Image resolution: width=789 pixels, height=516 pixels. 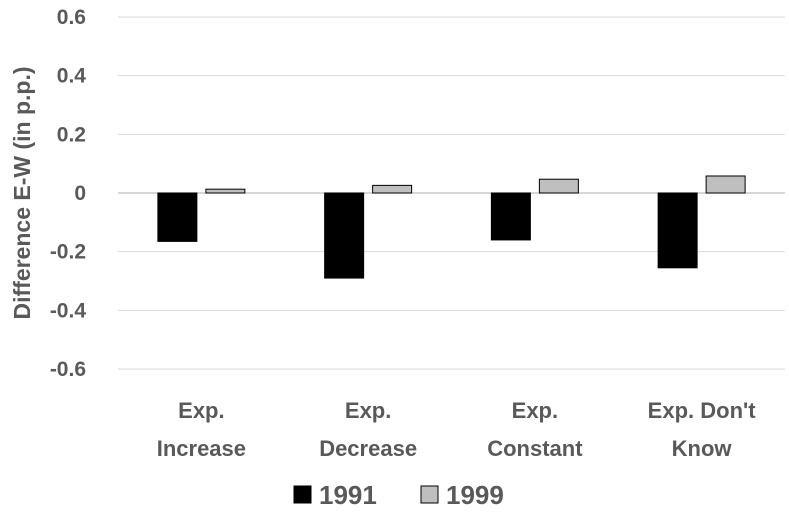 I want to click on legend-label-1999: 1999, so click(x=475, y=495).